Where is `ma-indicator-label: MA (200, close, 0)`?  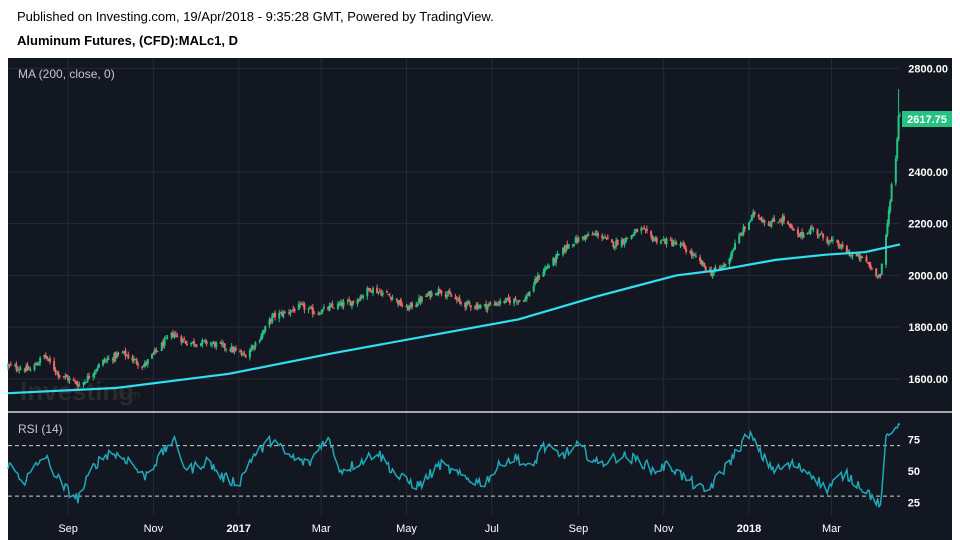 ma-indicator-label: MA (200, close, 0) is located at coordinates (66, 74).